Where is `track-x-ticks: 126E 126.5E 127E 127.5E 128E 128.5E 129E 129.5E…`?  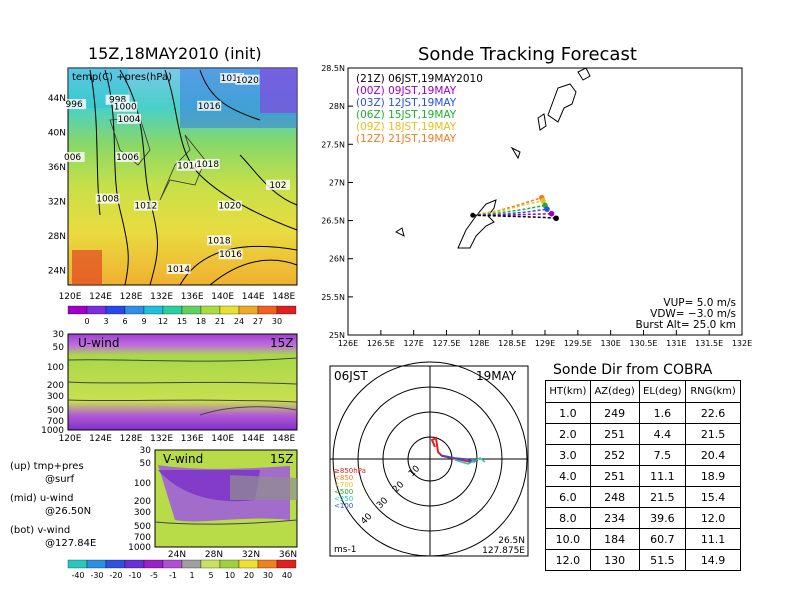 track-x-ticks: 126E 126.5E 127E 127.5E 128E 128.5E 129E 129.5E… is located at coordinates (545, 339).